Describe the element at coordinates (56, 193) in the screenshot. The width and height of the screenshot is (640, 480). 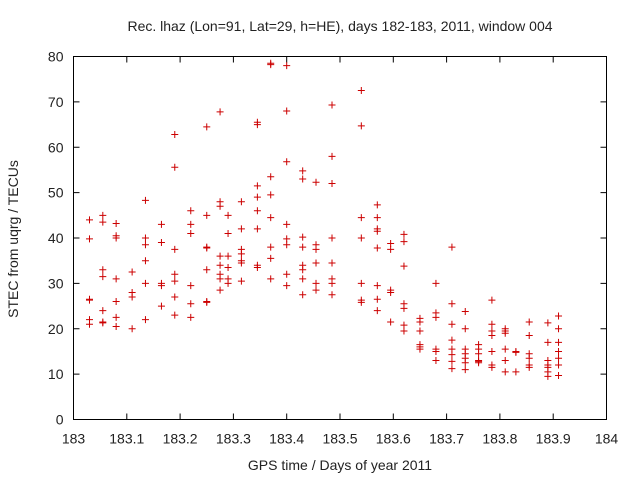
I see `y-tick-label: 50` at that location.